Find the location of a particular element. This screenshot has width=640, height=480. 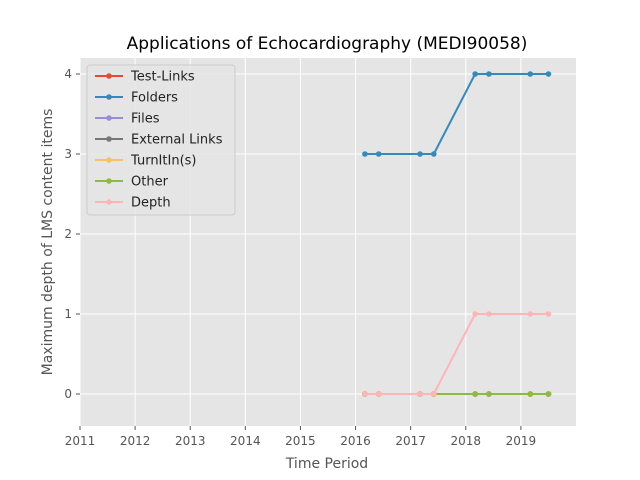

series-folders is located at coordinates (457, 114).